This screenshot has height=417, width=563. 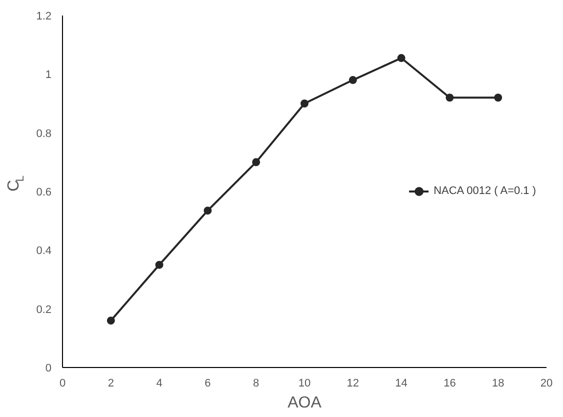 I want to click on x-tick-label: 4, so click(x=159, y=384).